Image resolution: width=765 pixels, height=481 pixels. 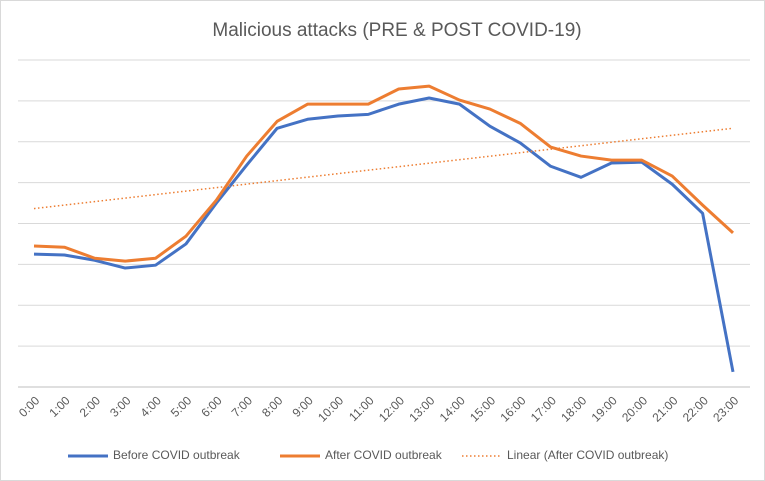 I want to click on legend-label: After COVID outbreak, so click(x=384, y=455).